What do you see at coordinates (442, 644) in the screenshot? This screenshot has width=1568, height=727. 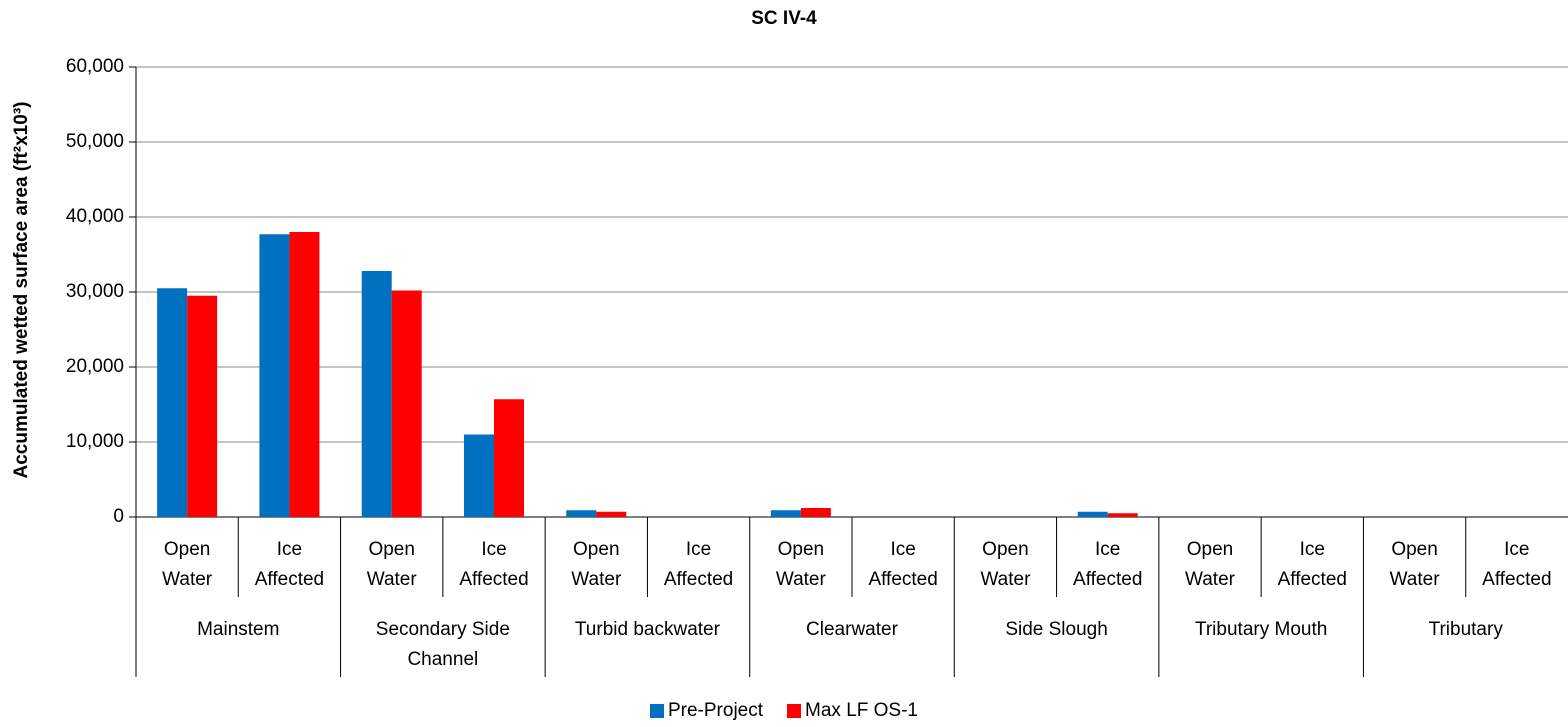 I see `group-label: Secondary Side Channel` at bounding box center [442, 644].